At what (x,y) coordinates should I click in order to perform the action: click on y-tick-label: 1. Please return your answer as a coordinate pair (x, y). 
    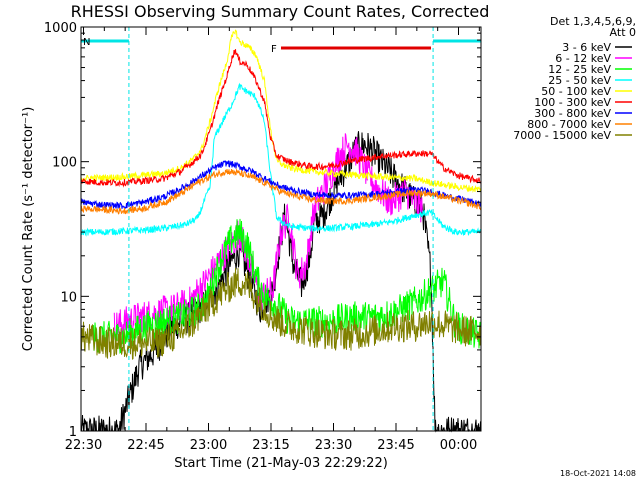
    Looking at the image, I should click on (73, 432).